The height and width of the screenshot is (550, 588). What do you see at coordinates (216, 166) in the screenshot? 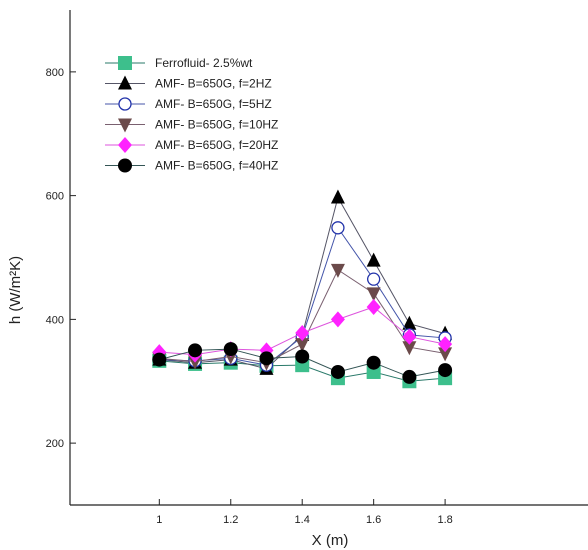
I see `legend-label: AMF- B=650G, f=40HZ` at bounding box center [216, 166].